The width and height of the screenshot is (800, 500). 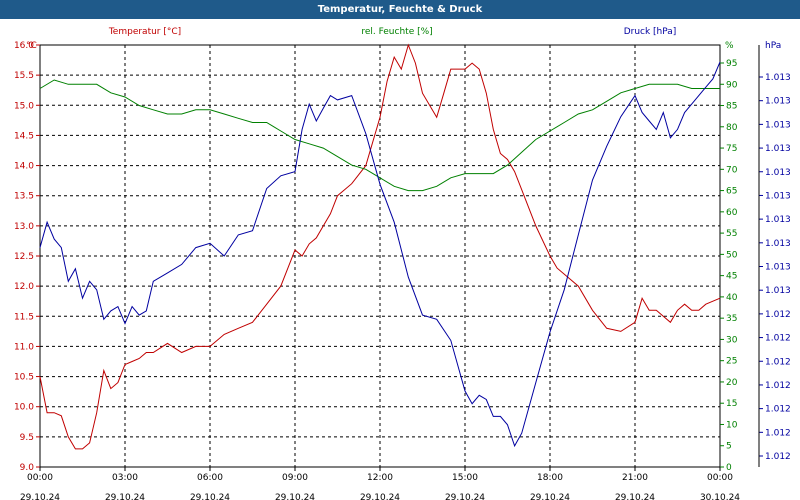 What do you see at coordinates (731, 277) in the screenshot?
I see `humidity-tick-label: 45` at bounding box center [731, 277].